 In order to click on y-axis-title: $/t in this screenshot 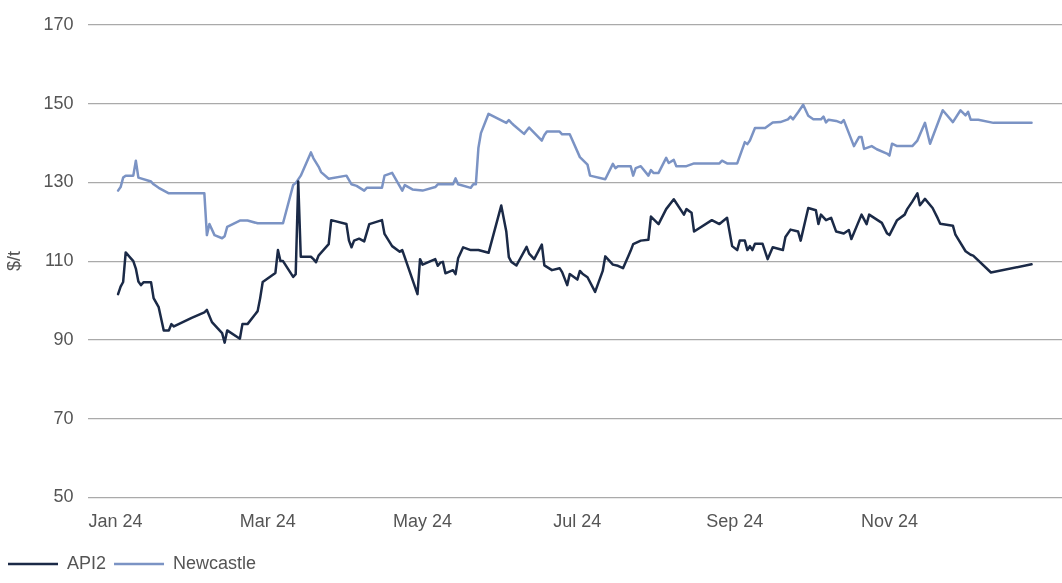, I will do `click(13, 261)`.